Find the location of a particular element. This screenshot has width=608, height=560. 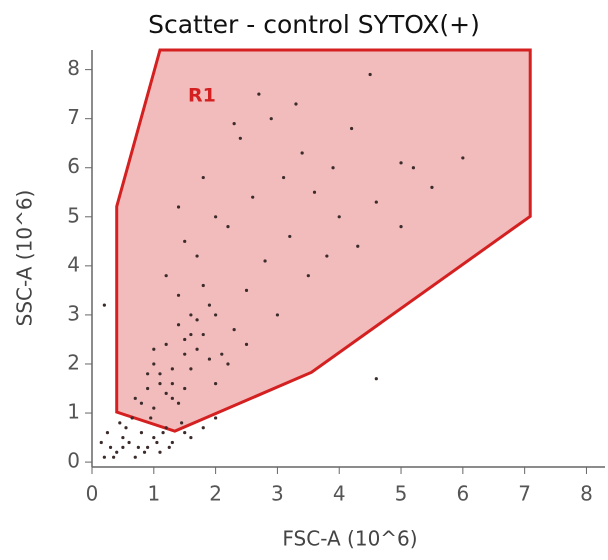

y-tick-label: 6 is located at coordinates (73, 166).